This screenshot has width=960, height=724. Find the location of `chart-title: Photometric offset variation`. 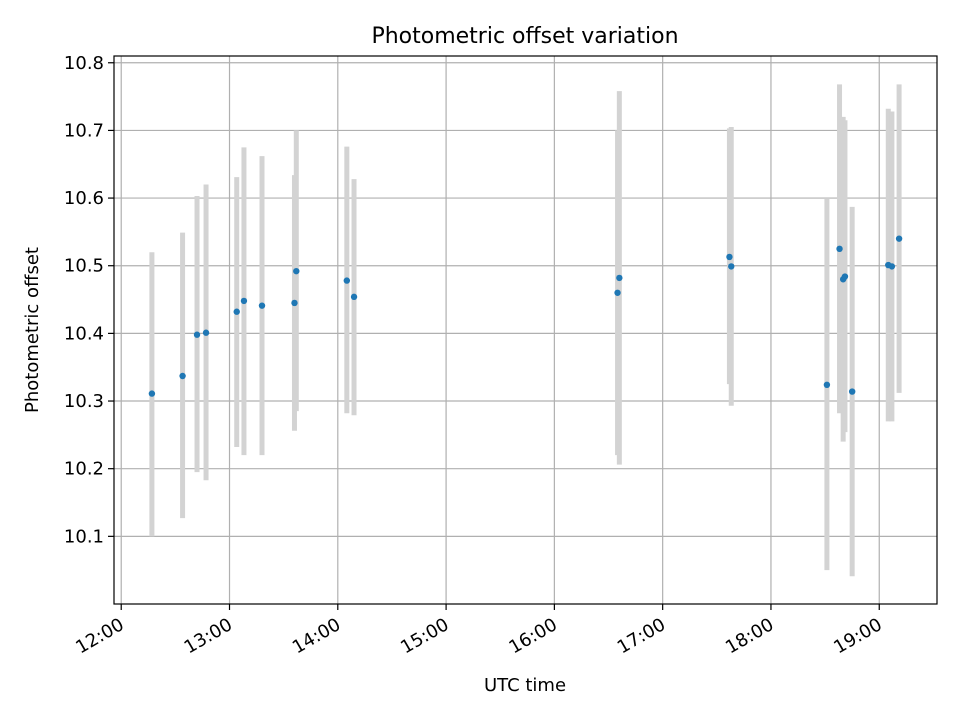

chart-title: Photometric offset variation is located at coordinates (524, 36).